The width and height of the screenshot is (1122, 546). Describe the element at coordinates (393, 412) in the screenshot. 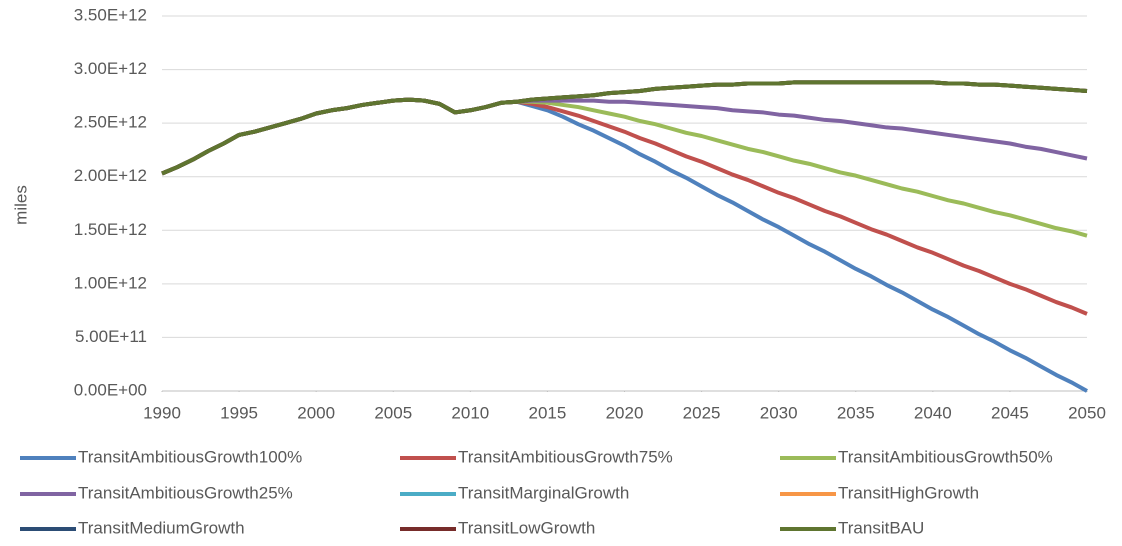

I see `x-tick-label: 2005` at that location.